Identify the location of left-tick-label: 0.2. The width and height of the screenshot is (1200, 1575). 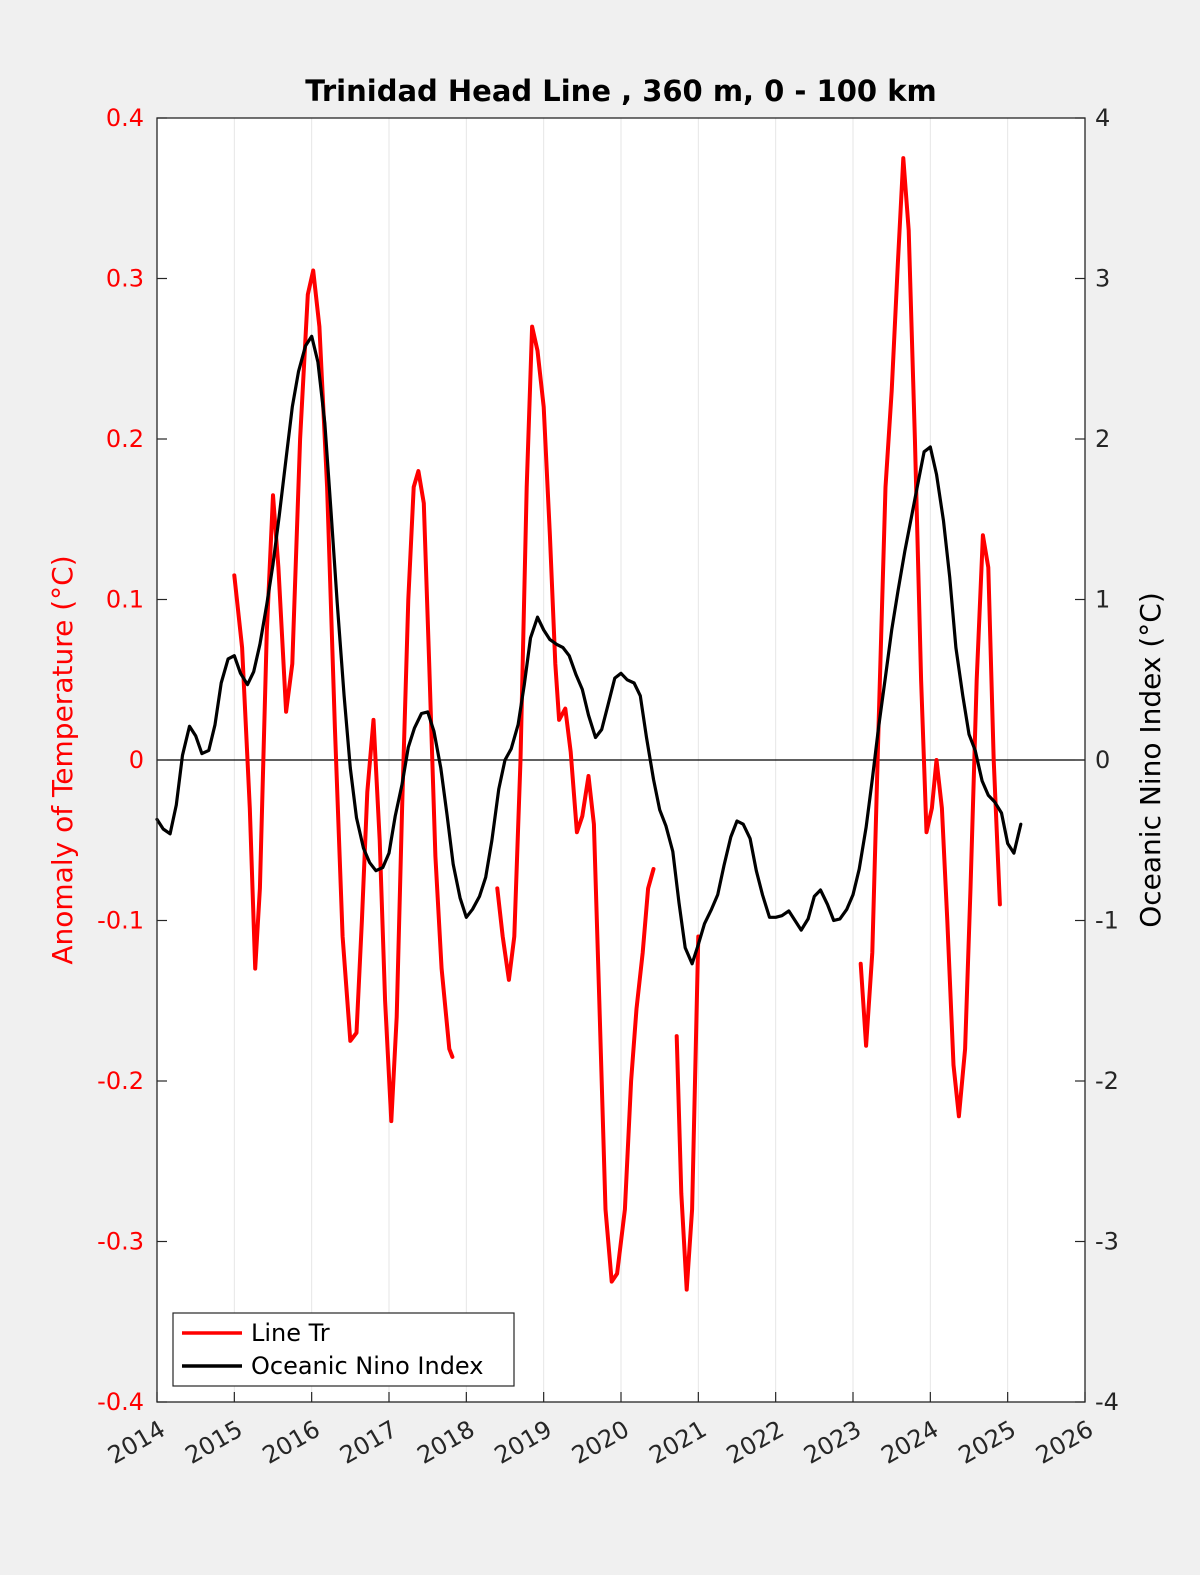
(125, 439).